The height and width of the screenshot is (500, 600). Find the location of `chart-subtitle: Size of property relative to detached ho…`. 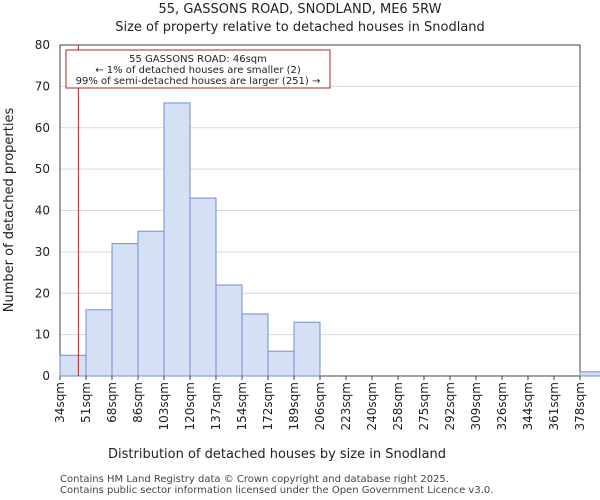

chart-subtitle: Size of property relative to detached ho… is located at coordinates (300, 27).